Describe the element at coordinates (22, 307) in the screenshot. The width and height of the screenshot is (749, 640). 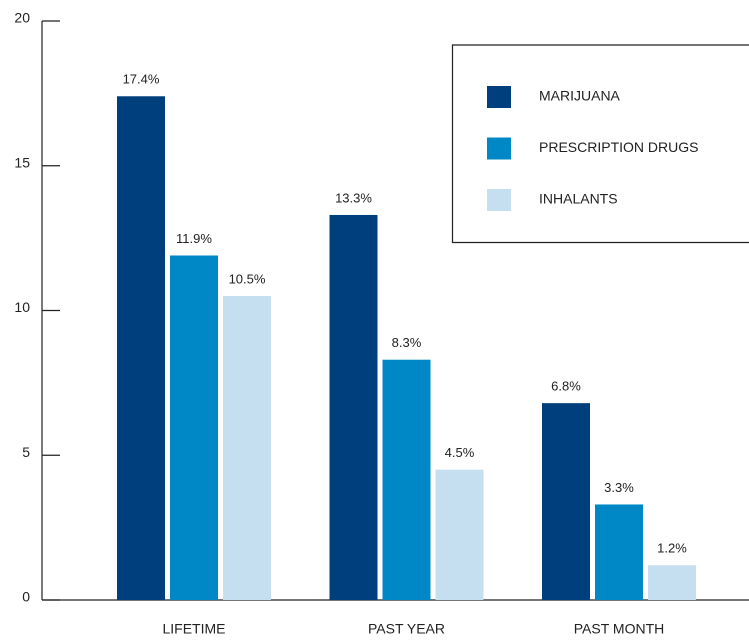
I see `y-tick-label: 10` at that location.